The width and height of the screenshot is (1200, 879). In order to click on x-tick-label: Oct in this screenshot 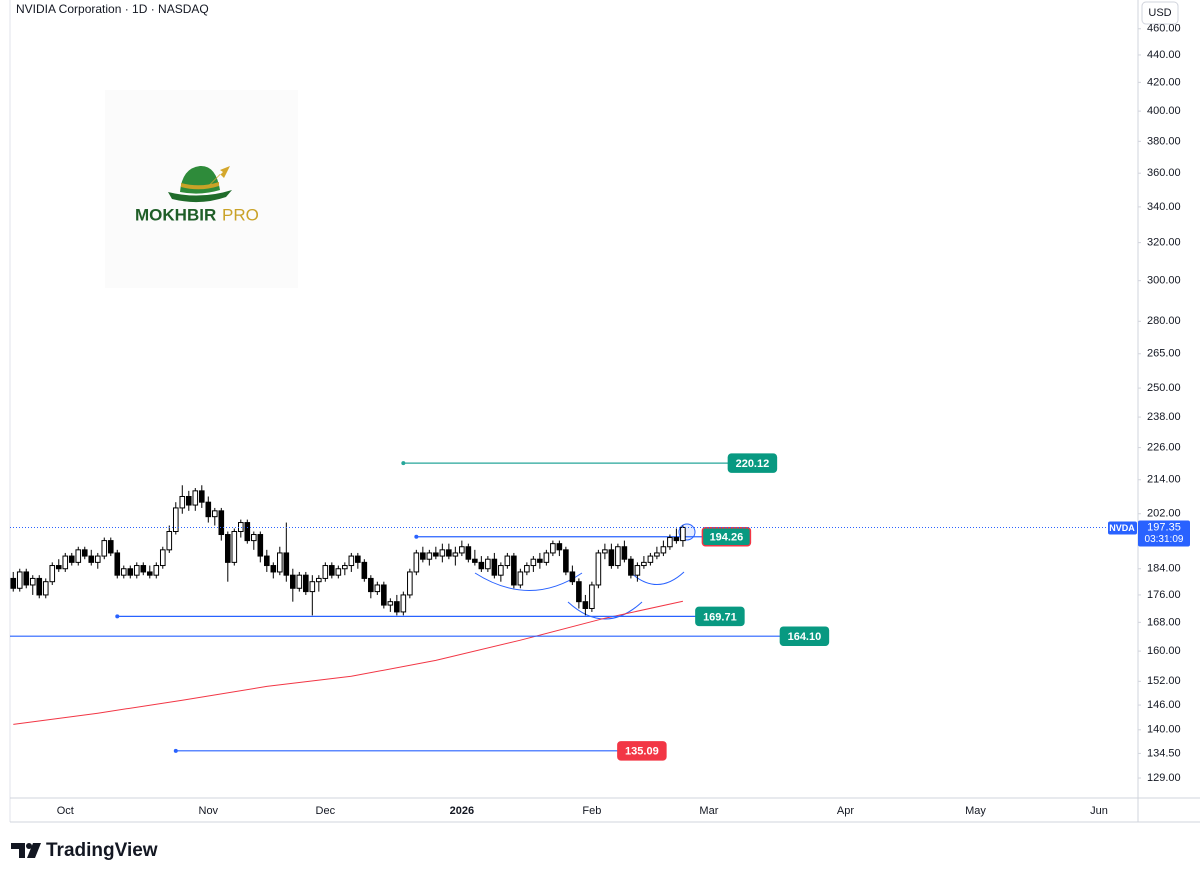, I will do `click(65, 811)`.